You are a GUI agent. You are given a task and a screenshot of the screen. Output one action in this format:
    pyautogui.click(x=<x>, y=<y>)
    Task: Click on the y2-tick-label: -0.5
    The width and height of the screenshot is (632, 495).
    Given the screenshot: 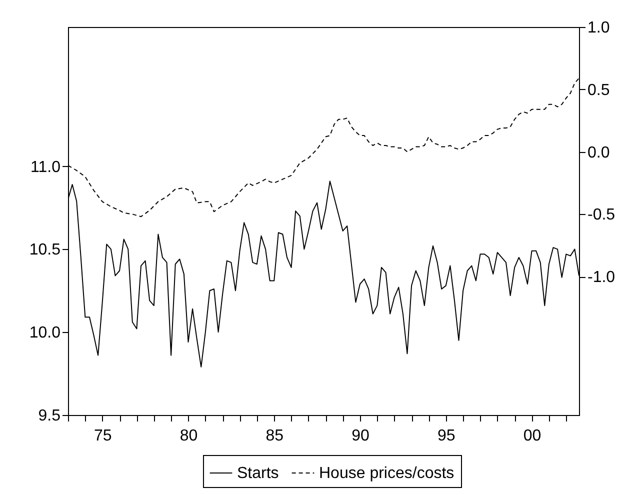 What is the action you would take?
    pyautogui.click(x=602, y=215)
    